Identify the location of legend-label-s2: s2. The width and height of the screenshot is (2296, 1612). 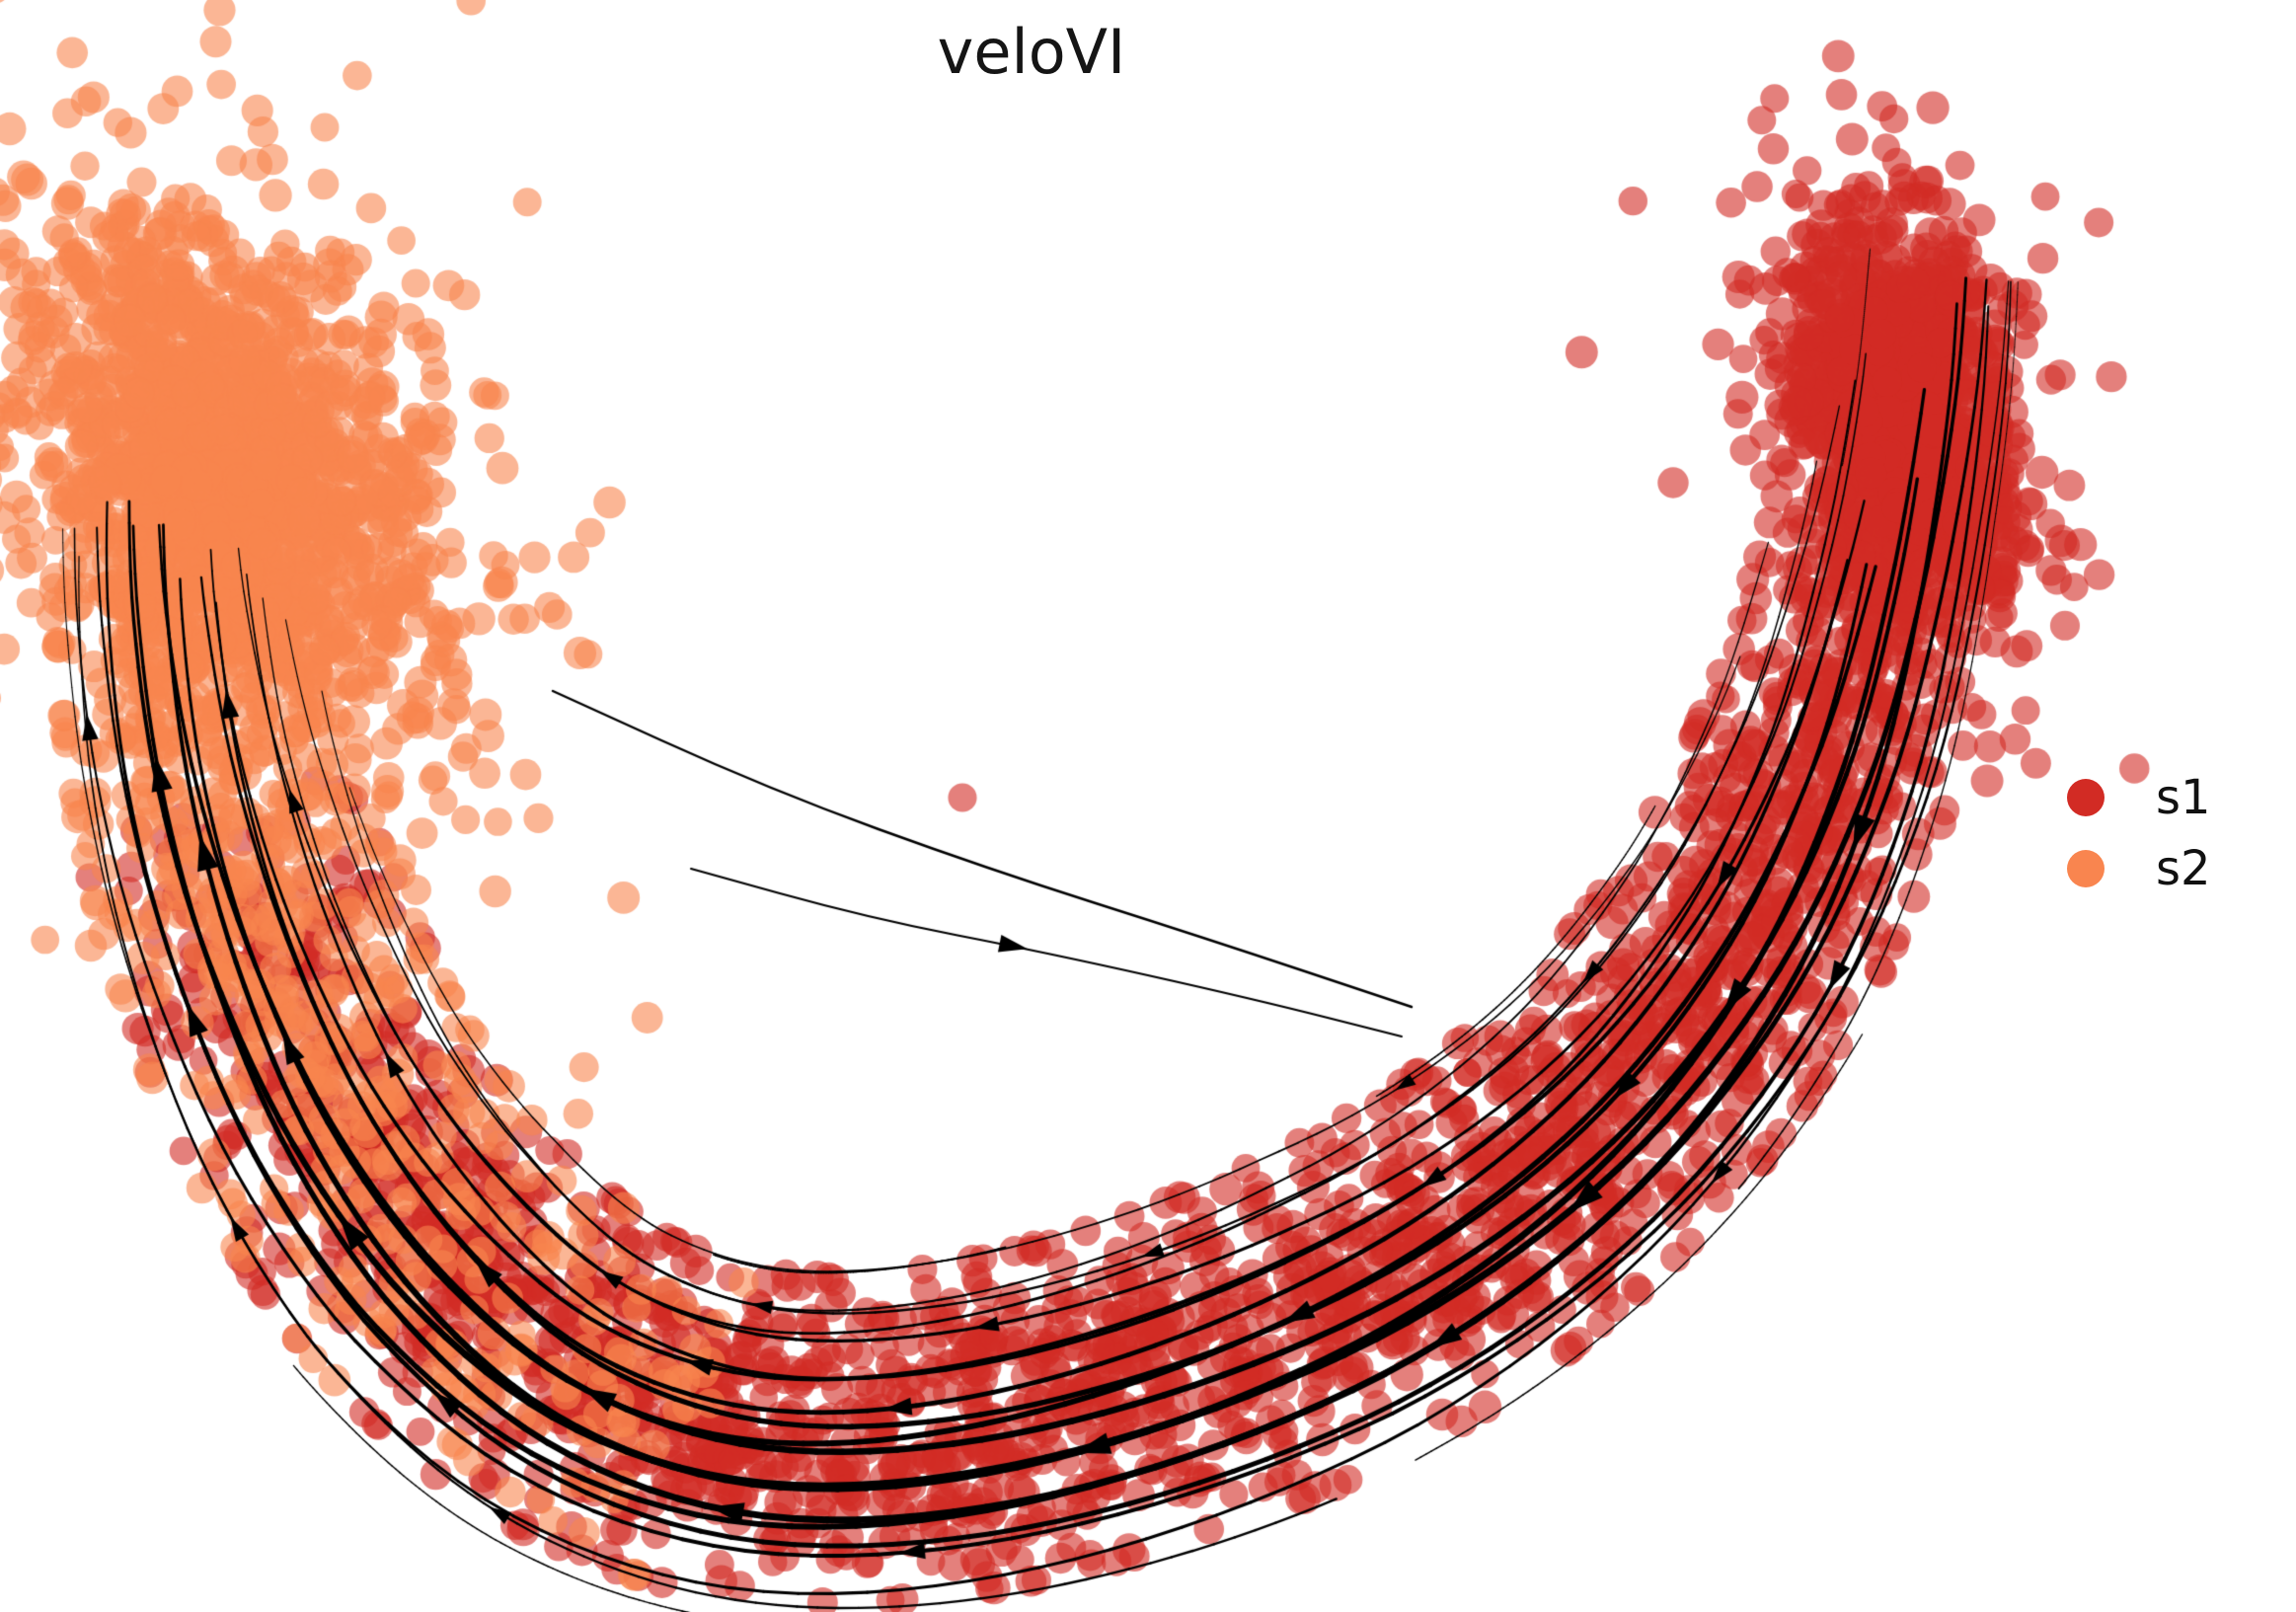
(2183, 869).